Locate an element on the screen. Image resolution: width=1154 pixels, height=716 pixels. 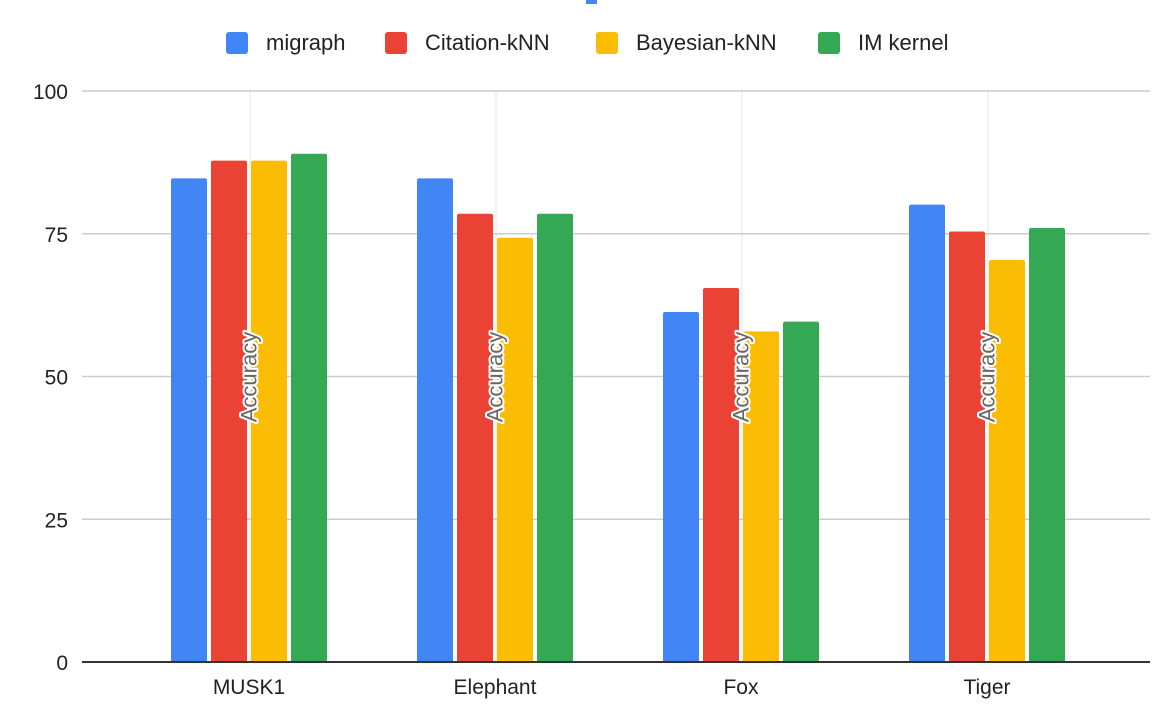
title-marker is located at coordinates (591, 2).